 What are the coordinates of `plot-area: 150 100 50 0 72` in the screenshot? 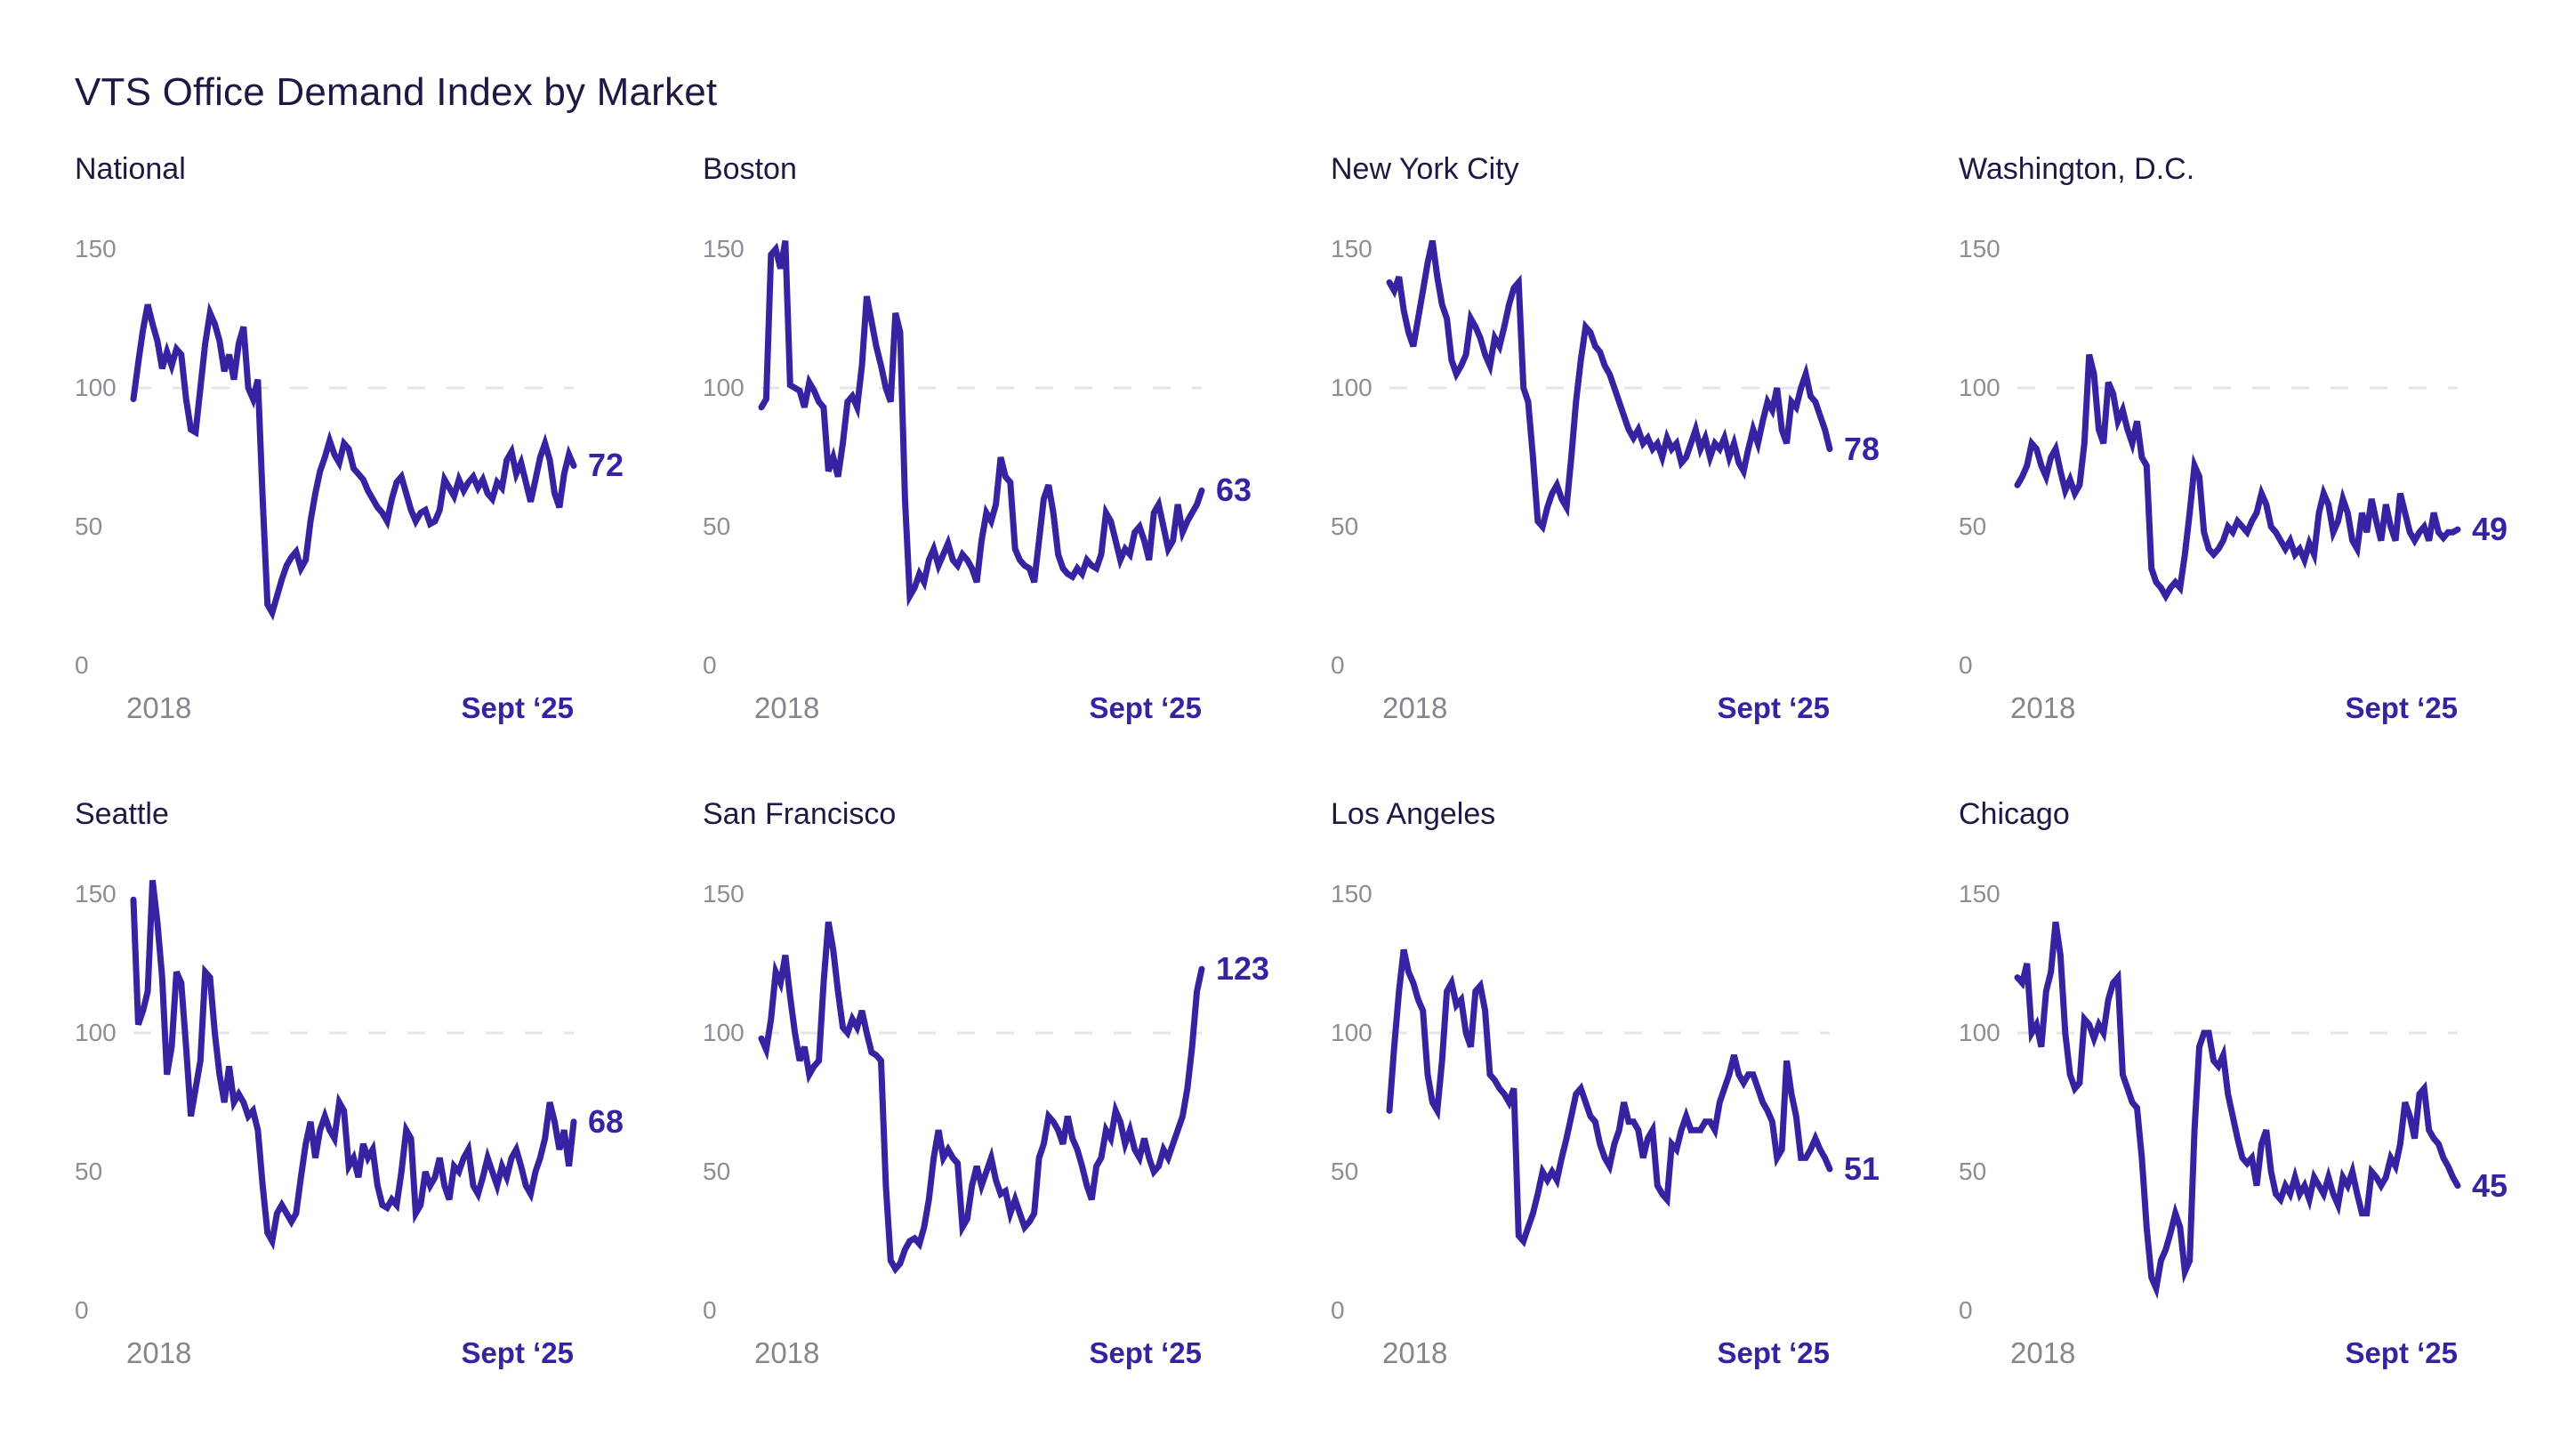 It's located at (377, 446).